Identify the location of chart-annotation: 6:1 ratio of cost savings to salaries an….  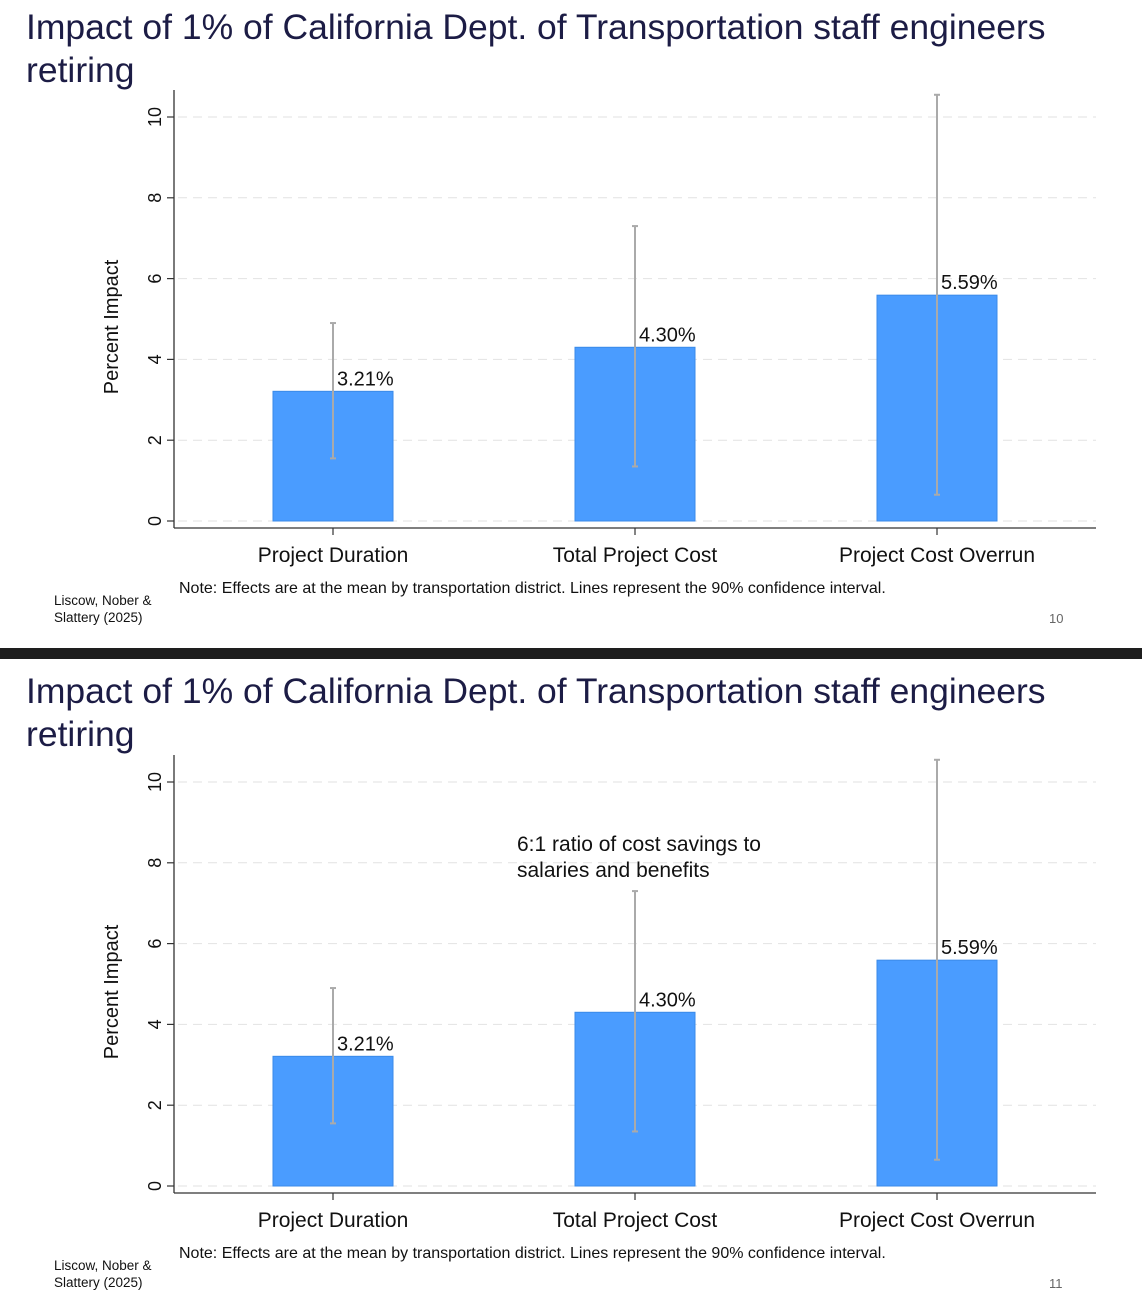
(639, 857).